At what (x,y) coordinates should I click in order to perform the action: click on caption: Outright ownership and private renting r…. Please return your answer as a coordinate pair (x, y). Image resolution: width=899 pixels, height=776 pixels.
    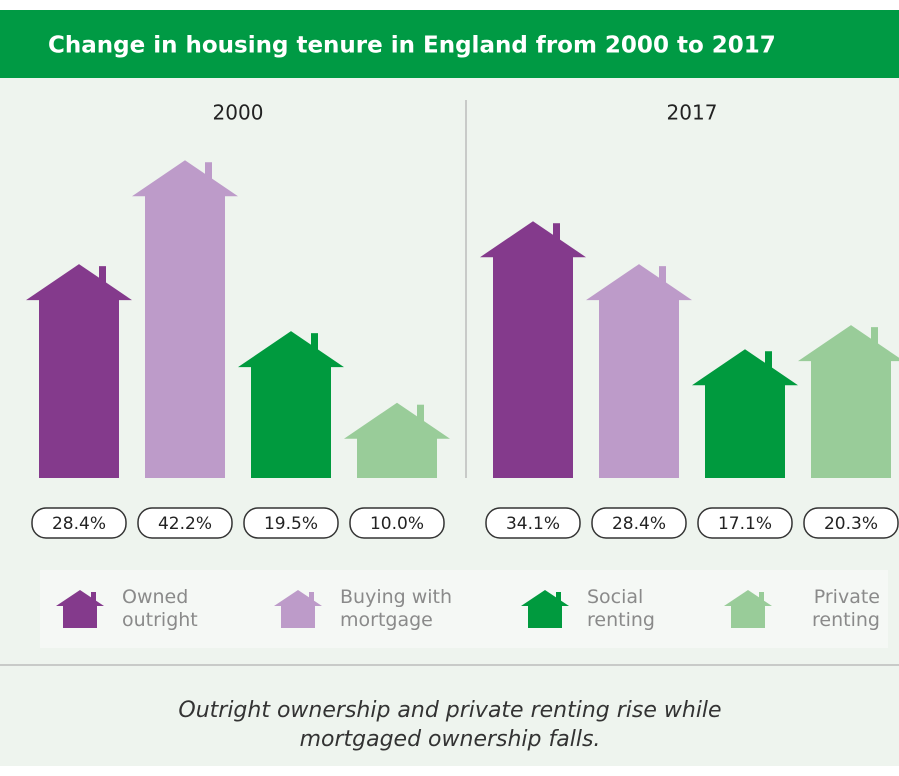
    Looking at the image, I should click on (450, 725).